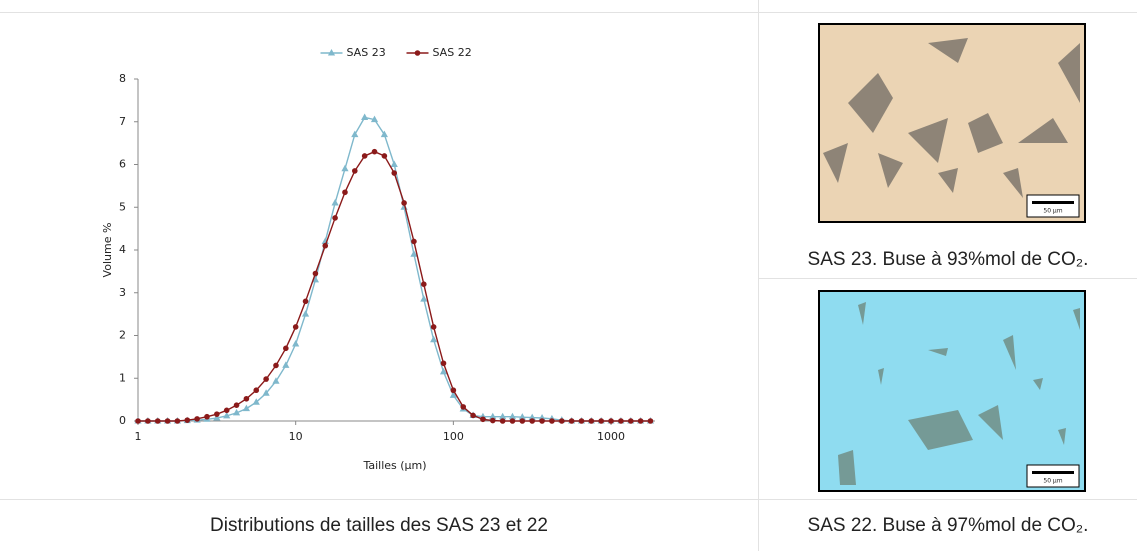 The image size is (1137, 551). What do you see at coordinates (948, 525) in the screenshot?
I see `image-caption: SAS 22. Buse à 97%mol de CO₂.` at bounding box center [948, 525].